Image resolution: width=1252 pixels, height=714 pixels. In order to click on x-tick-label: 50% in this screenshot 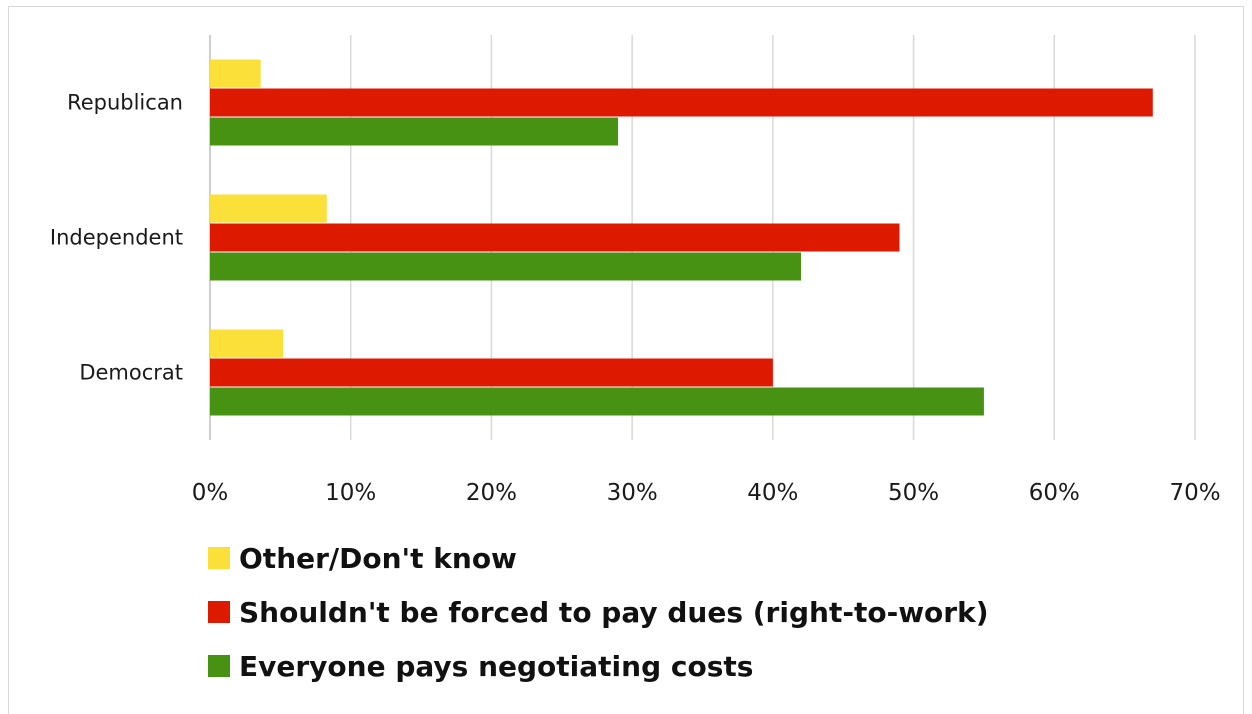, I will do `click(913, 493)`.